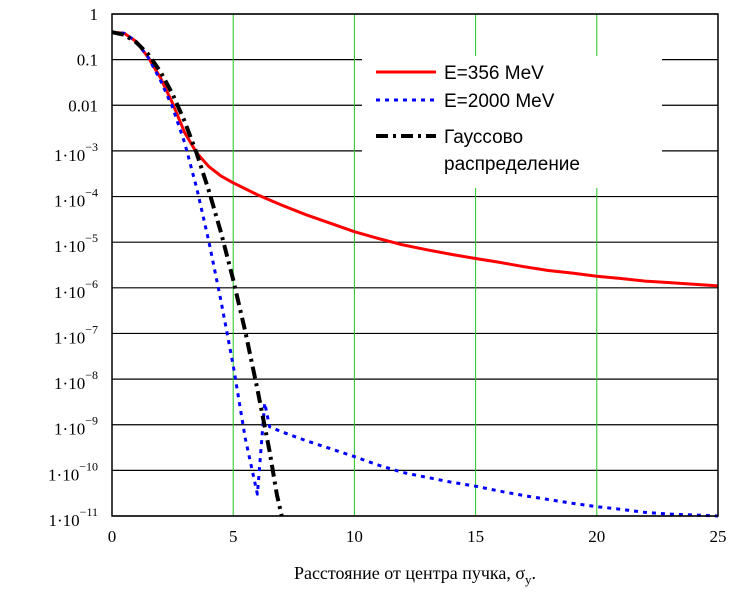 The image size is (732, 592). Describe the element at coordinates (499, 101) in the screenshot. I see `legend-label-e2000: E=2000 MeV` at that location.